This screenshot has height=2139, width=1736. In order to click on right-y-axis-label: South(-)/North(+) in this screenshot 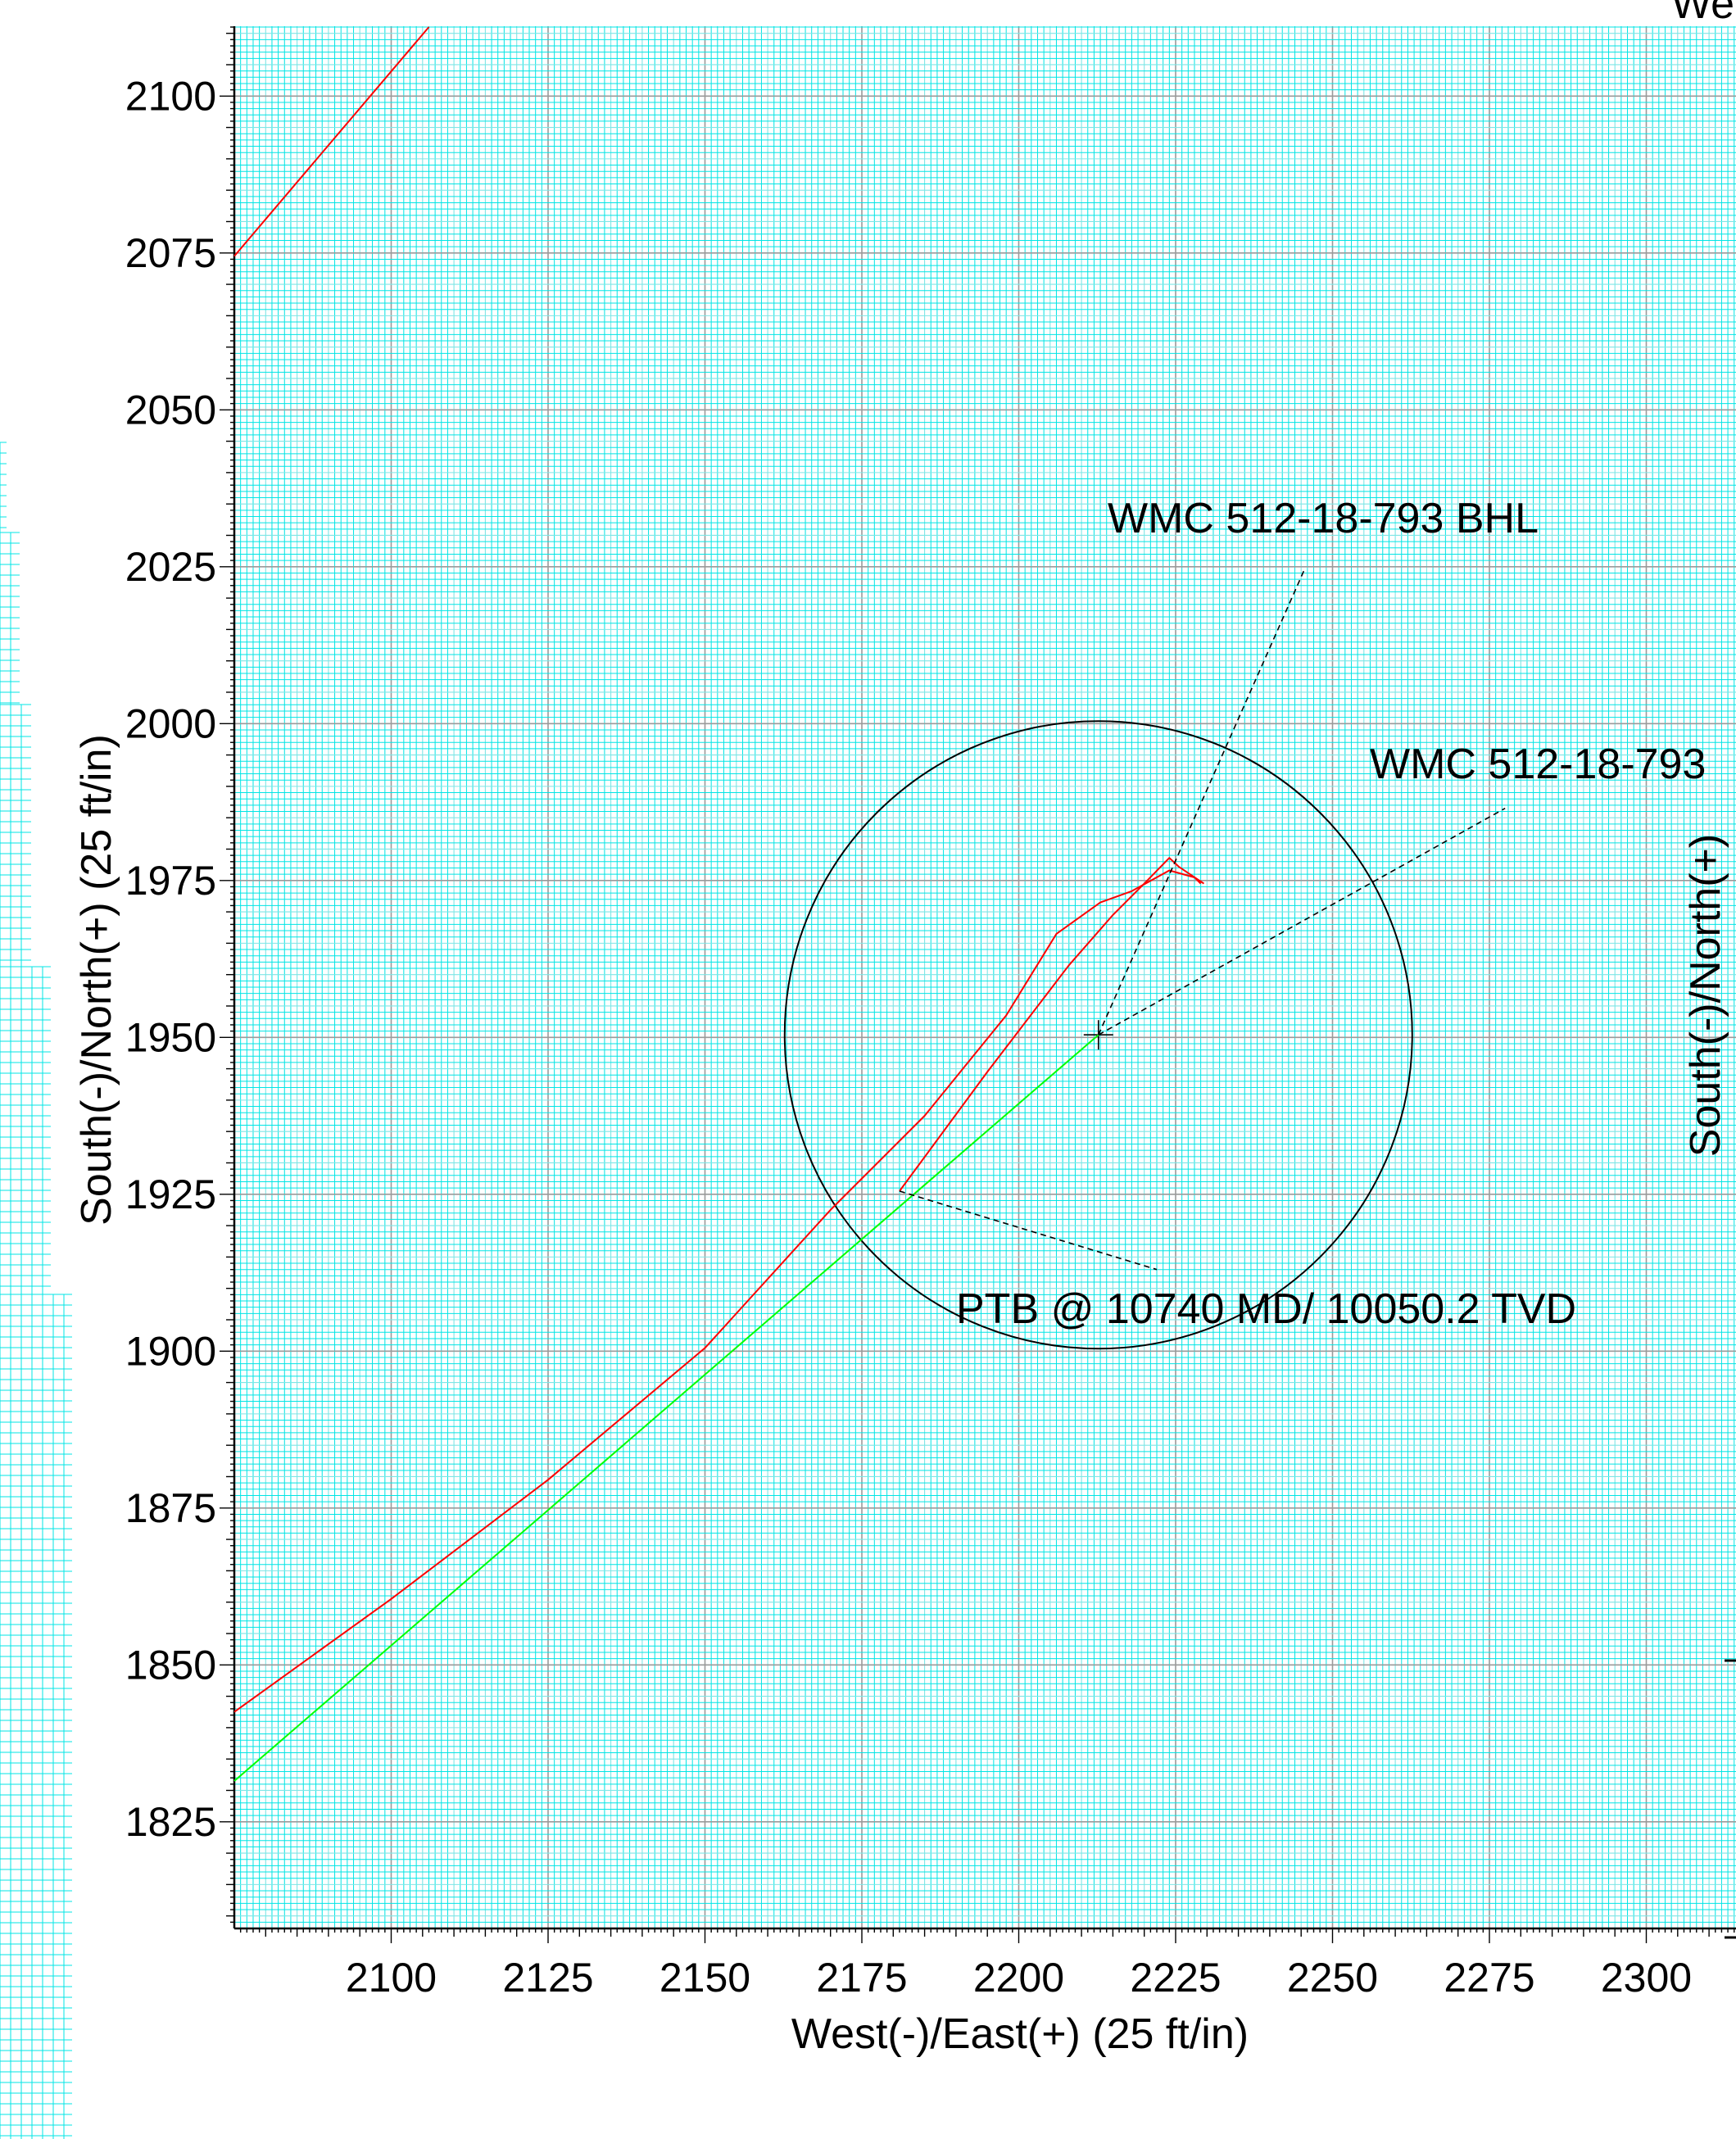, I will do `click(1705, 995)`.